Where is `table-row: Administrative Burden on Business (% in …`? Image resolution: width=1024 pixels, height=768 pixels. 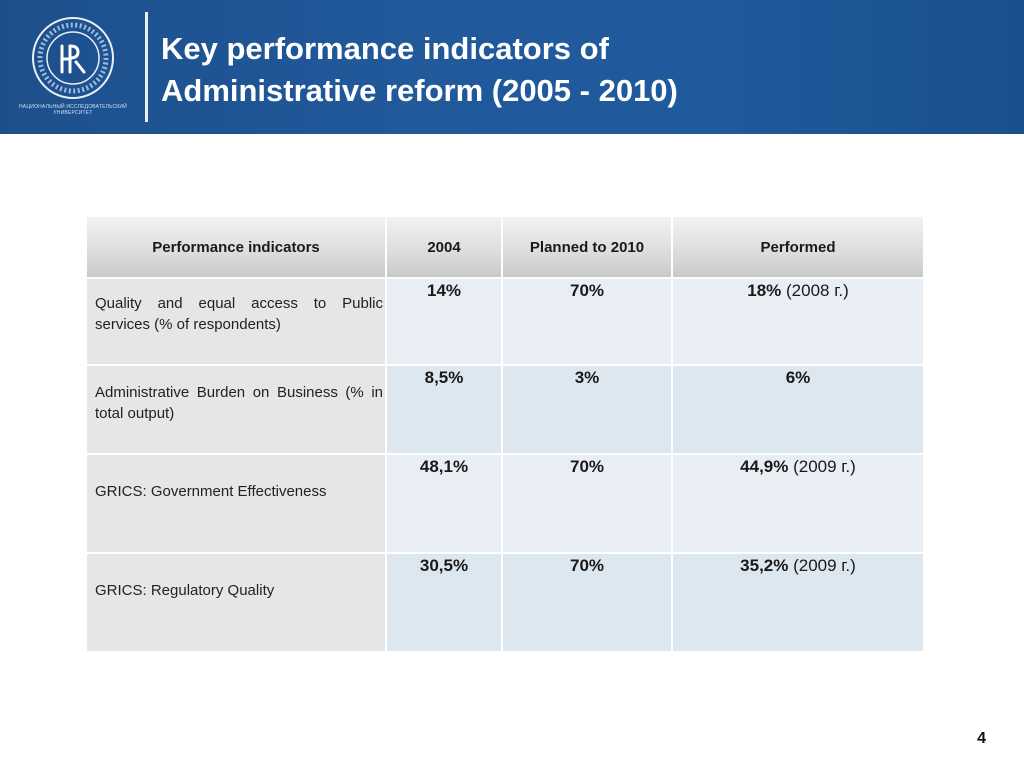 table-row: Administrative Burden on Business (% in … is located at coordinates (505, 409).